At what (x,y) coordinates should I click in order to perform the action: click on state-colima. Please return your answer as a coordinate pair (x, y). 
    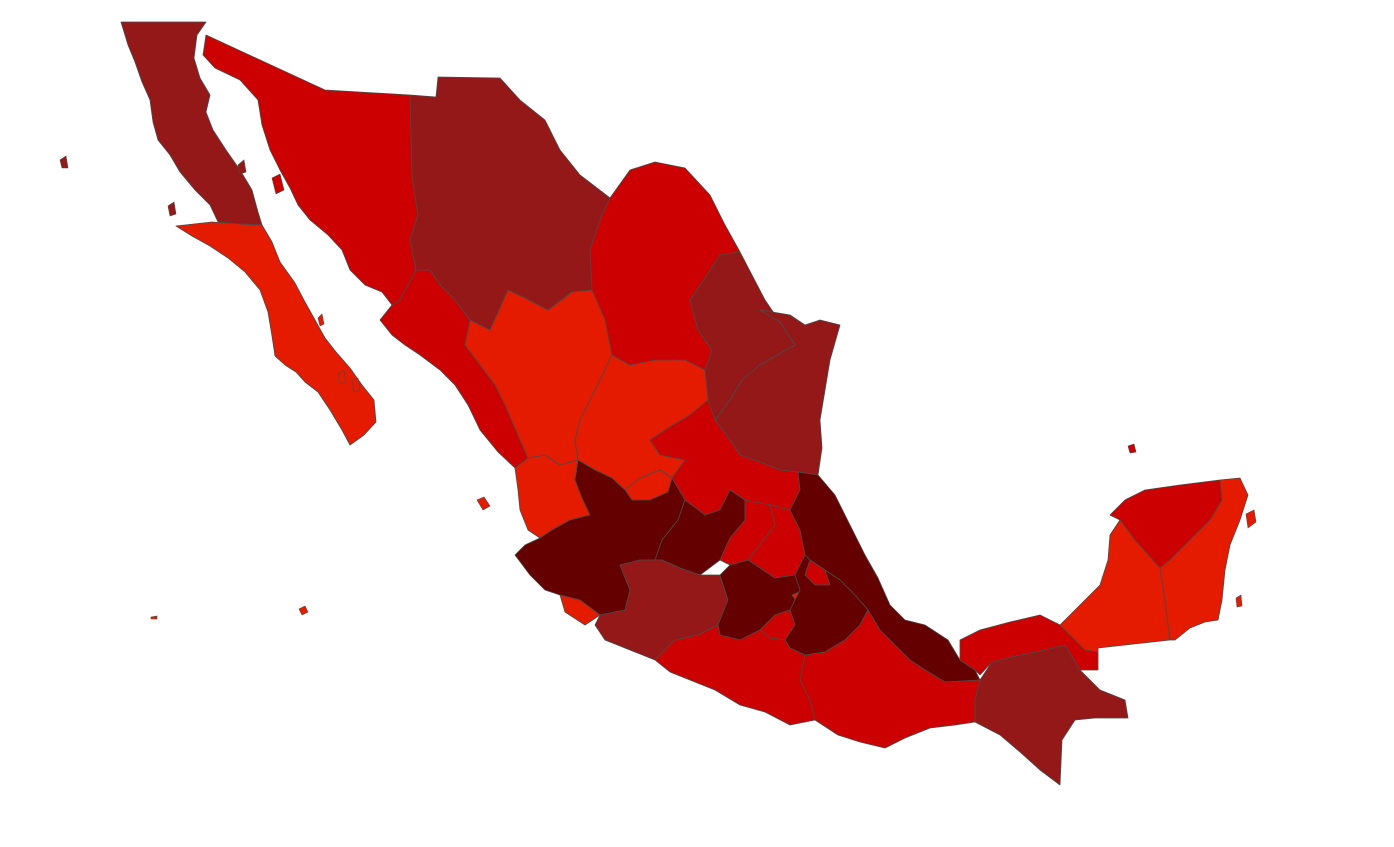
    Looking at the image, I should click on (580, 610).